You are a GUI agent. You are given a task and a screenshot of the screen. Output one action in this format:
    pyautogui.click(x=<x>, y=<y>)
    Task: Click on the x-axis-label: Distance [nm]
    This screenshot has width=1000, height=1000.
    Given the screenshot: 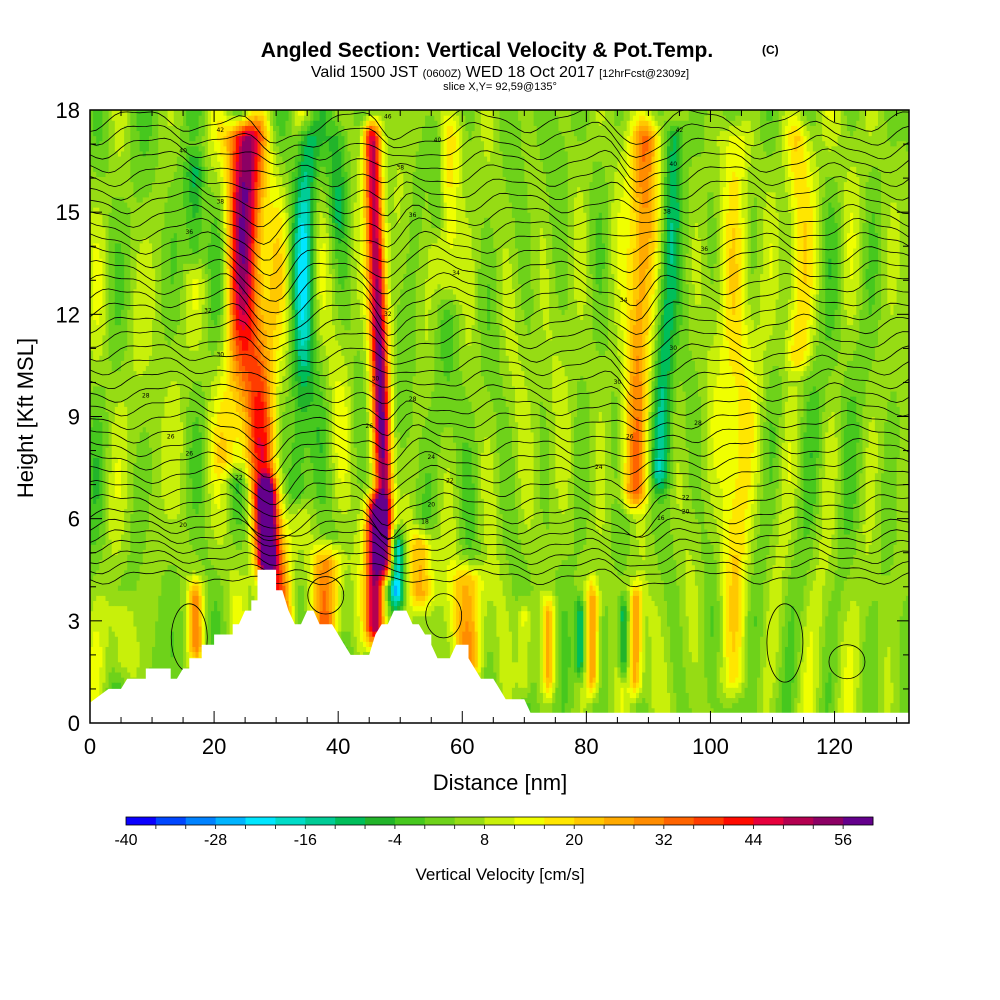 What is the action you would take?
    pyautogui.click(x=500, y=782)
    